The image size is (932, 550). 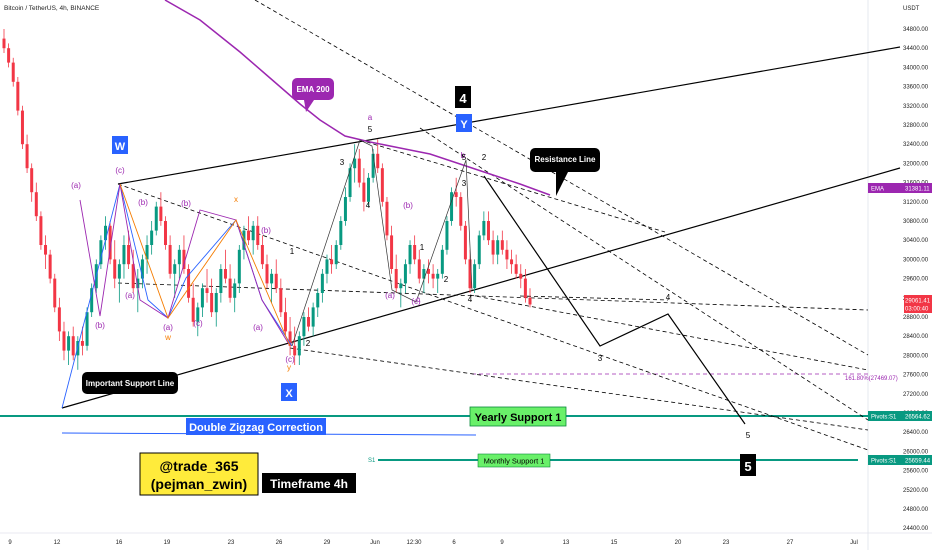 What do you see at coordinates (669, 332) in the screenshot?
I see `dashed-trendline-e` at bounding box center [669, 332].